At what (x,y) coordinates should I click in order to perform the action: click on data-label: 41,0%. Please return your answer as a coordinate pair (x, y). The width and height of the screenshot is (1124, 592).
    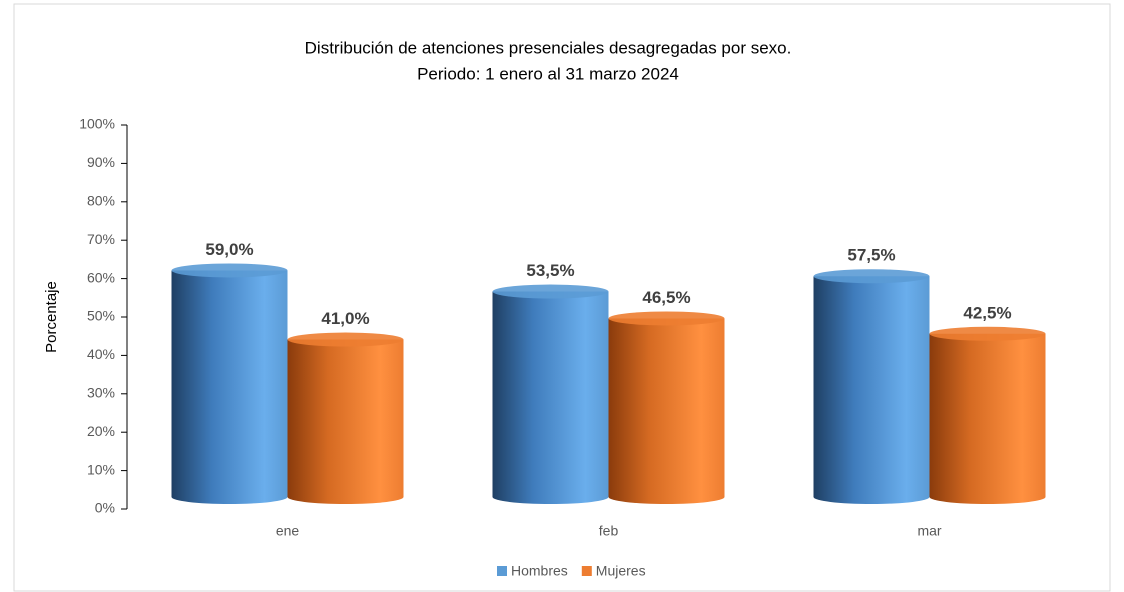
    Looking at the image, I should click on (345, 318).